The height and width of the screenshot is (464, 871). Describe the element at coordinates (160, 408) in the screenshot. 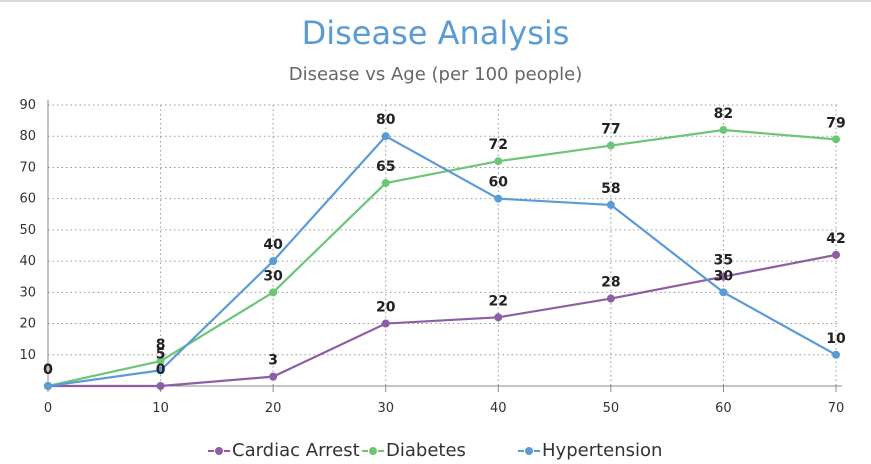

I see `x-tick-label: 10` at that location.